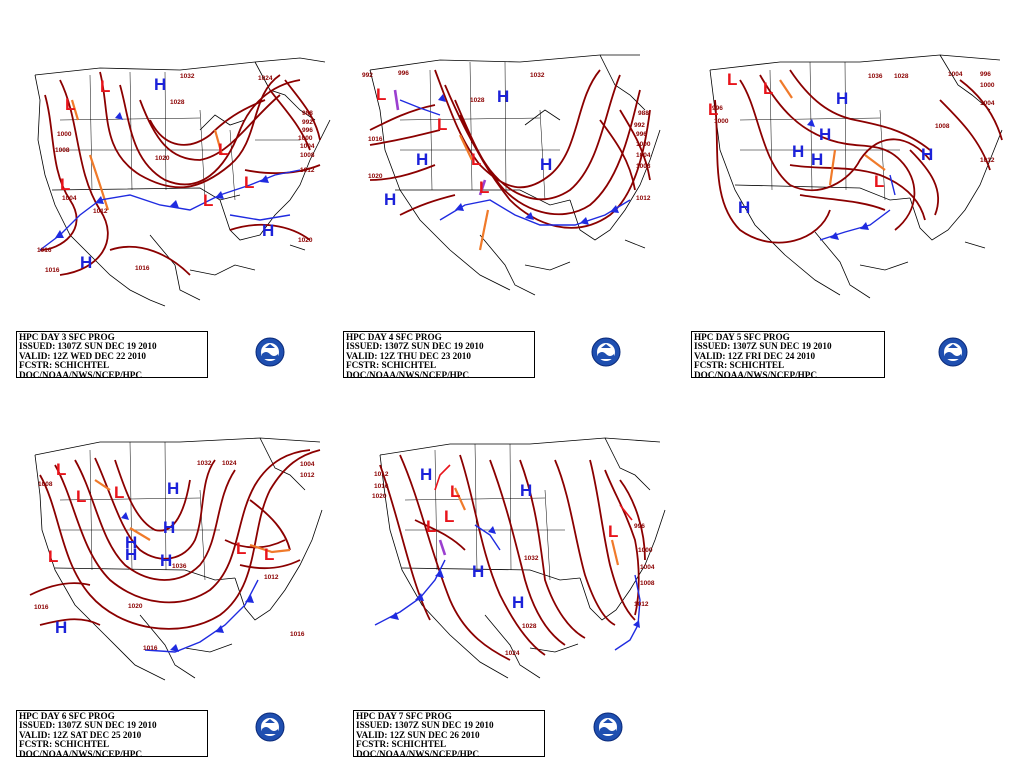 This screenshot has width=1024, height=768. Describe the element at coordinates (67, 716) in the screenshot. I see `product-title: HPC DAY 6 SFC PROG` at that location.